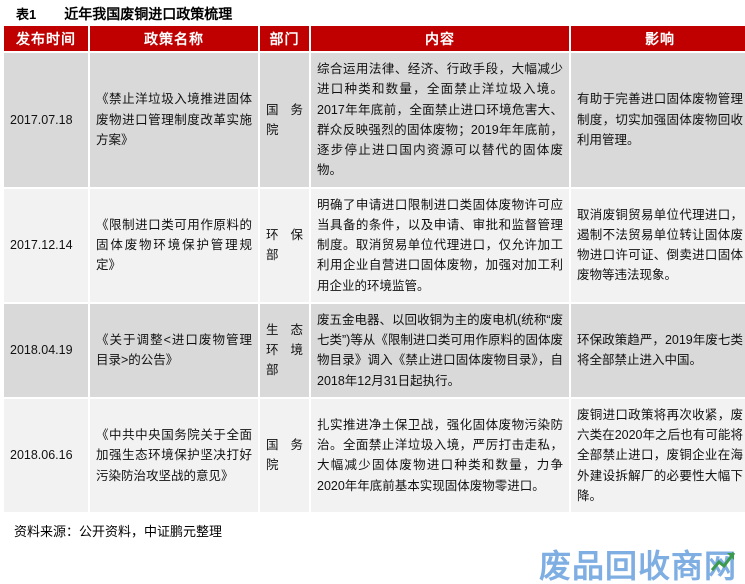 This screenshot has width=745, height=584. I want to click on cell-date: 2017.07.18, so click(46, 120).